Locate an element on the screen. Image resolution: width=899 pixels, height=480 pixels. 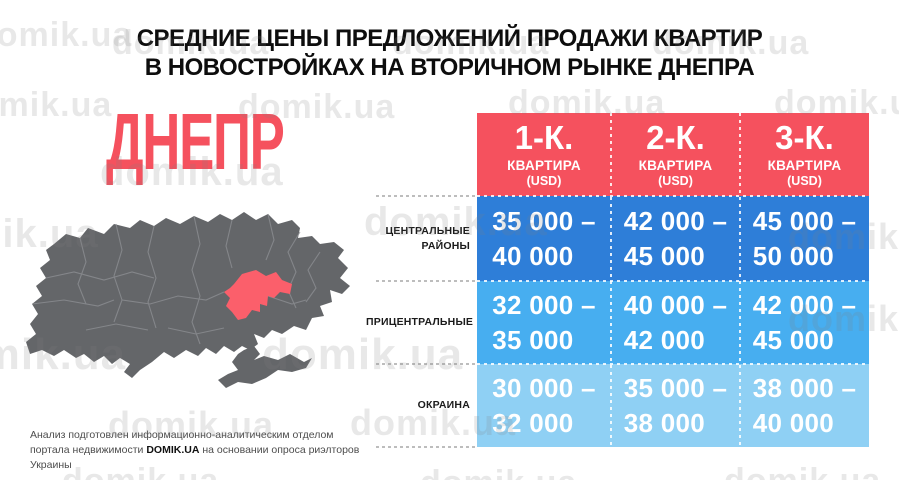
header-cell-2k: 2-К. КВАРТИРА (USD) is located at coordinates (675, 154).